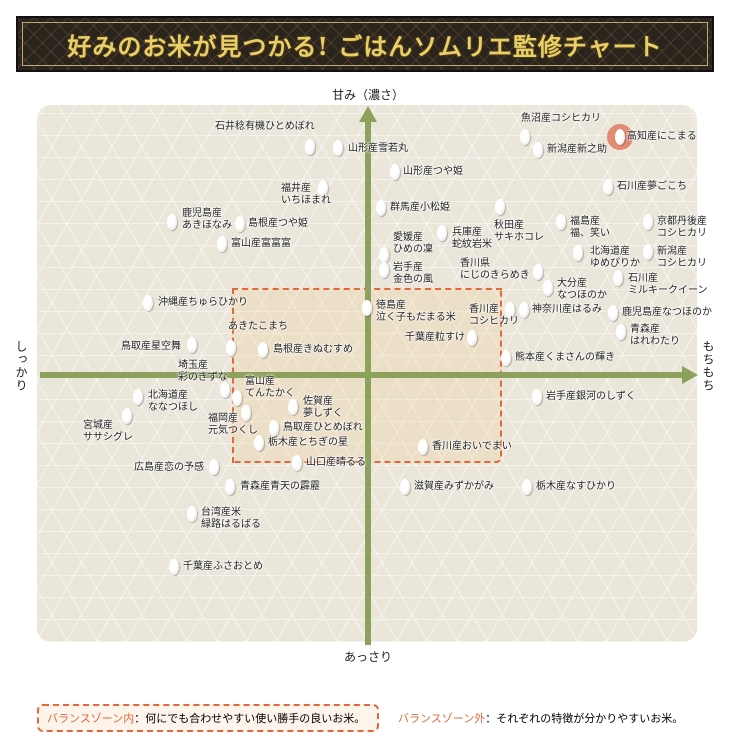 The height and width of the screenshot is (745, 730). What do you see at coordinates (582, 290) in the screenshot?
I see `rice-label: 大分産 なつほのか` at bounding box center [582, 290].